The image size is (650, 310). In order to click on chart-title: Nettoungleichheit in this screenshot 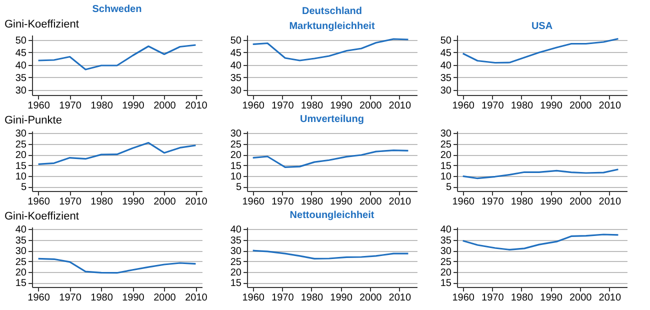, I will do `click(332, 216)`.